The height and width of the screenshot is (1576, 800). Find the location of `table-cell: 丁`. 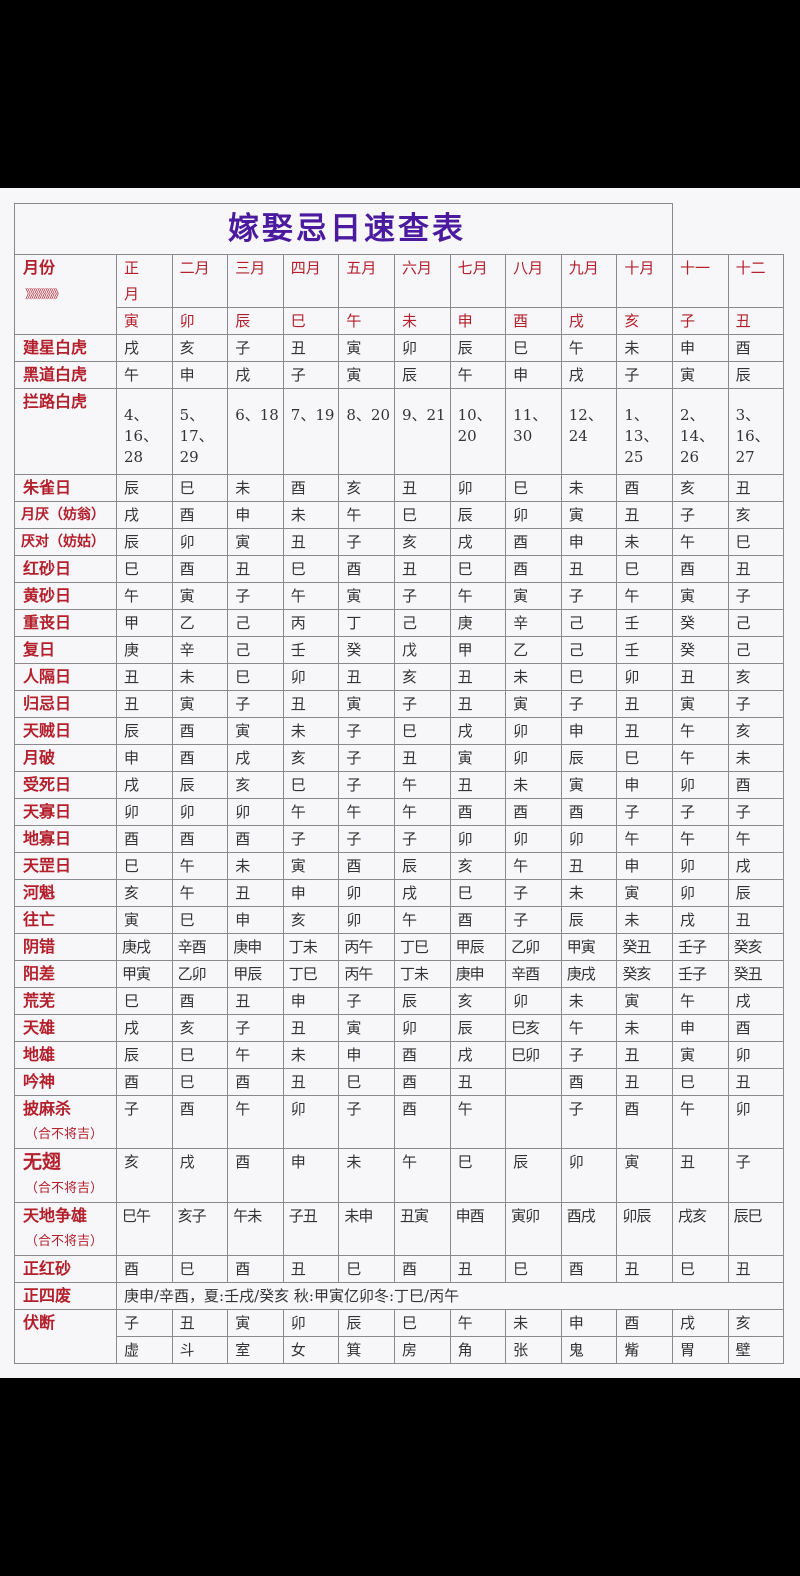

table-cell: 丁 is located at coordinates (366, 623).